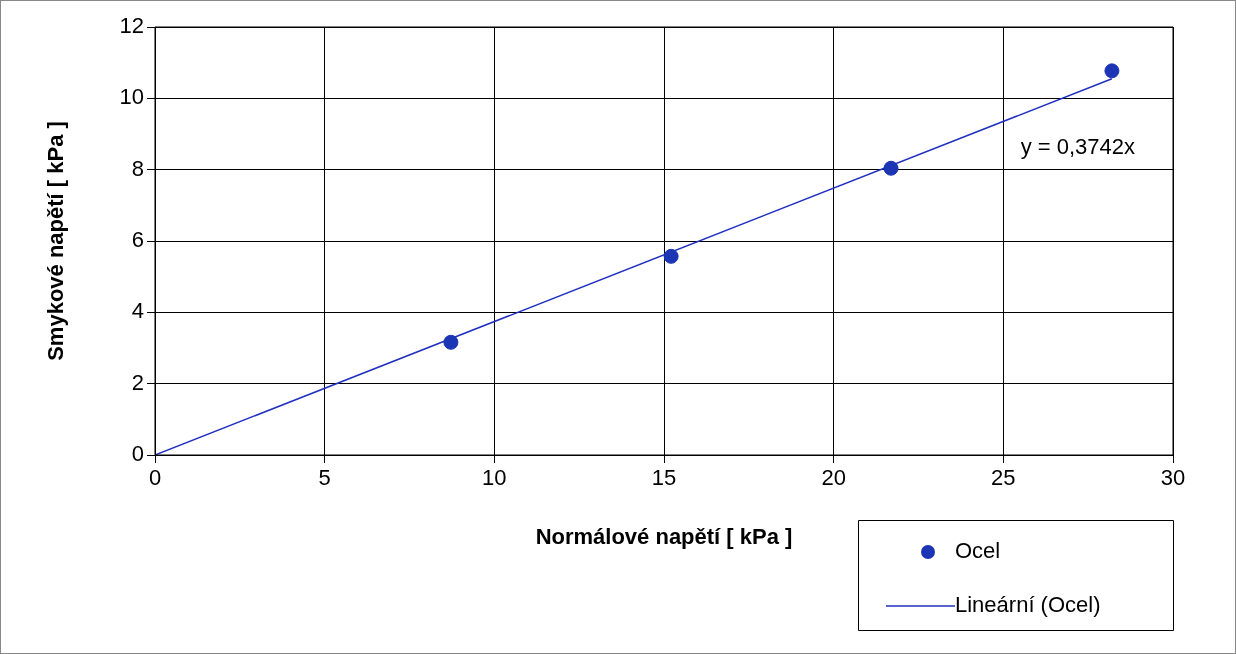 This screenshot has height=654, width=1236. I want to click on x-tick-label: 10, so click(494, 478).